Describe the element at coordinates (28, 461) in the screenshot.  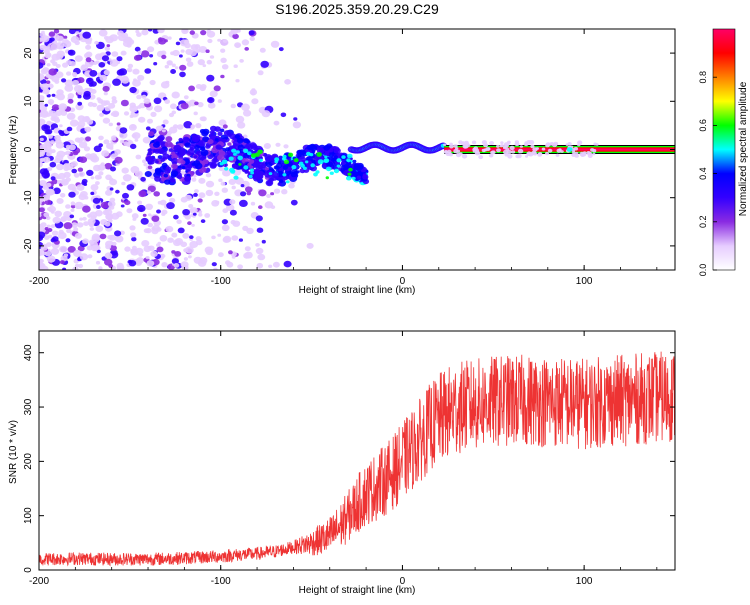
I see `snr-y-tick-label: 200` at that location.